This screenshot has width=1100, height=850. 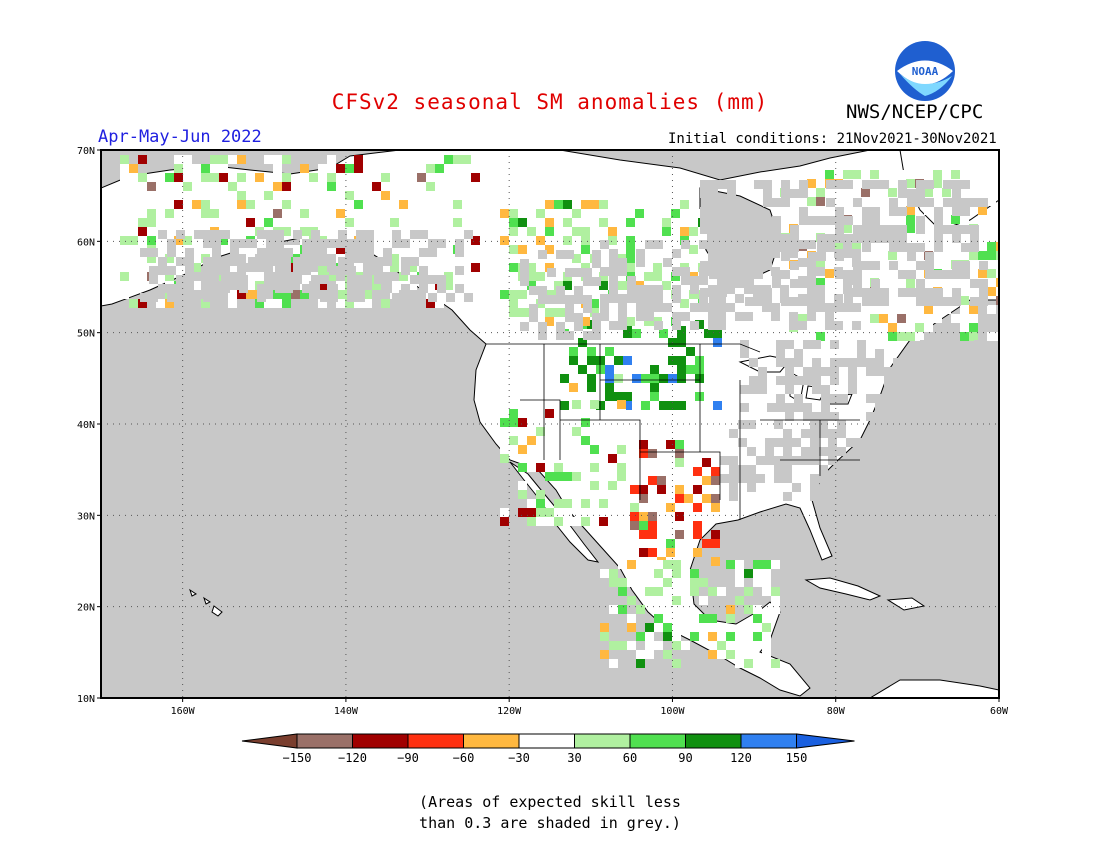 What do you see at coordinates (180, 137) in the screenshot?
I see `season-label: Apr-May-Jun 2022` at bounding box center [180, 137].